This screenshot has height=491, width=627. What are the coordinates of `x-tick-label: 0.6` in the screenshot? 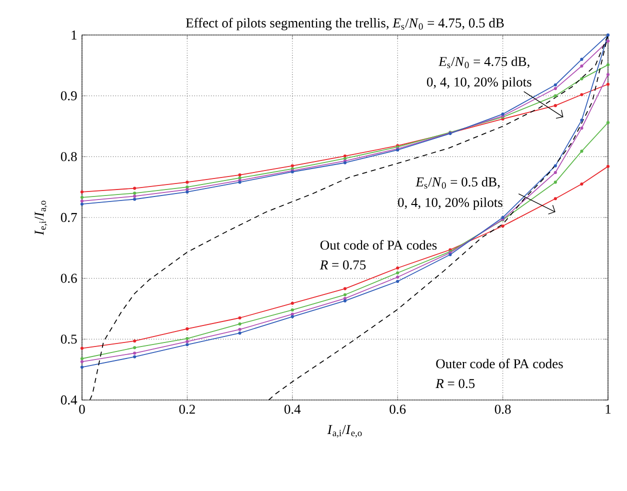 It's located at (398, 409).